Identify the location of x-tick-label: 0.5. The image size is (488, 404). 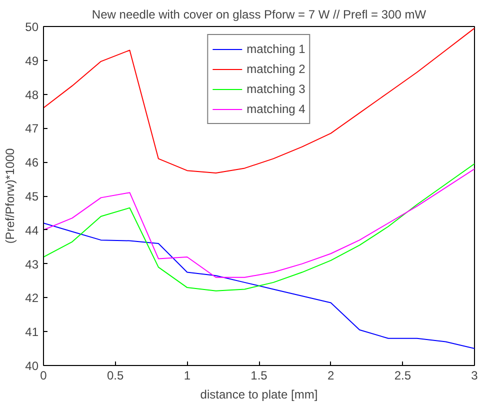
(115, 375).